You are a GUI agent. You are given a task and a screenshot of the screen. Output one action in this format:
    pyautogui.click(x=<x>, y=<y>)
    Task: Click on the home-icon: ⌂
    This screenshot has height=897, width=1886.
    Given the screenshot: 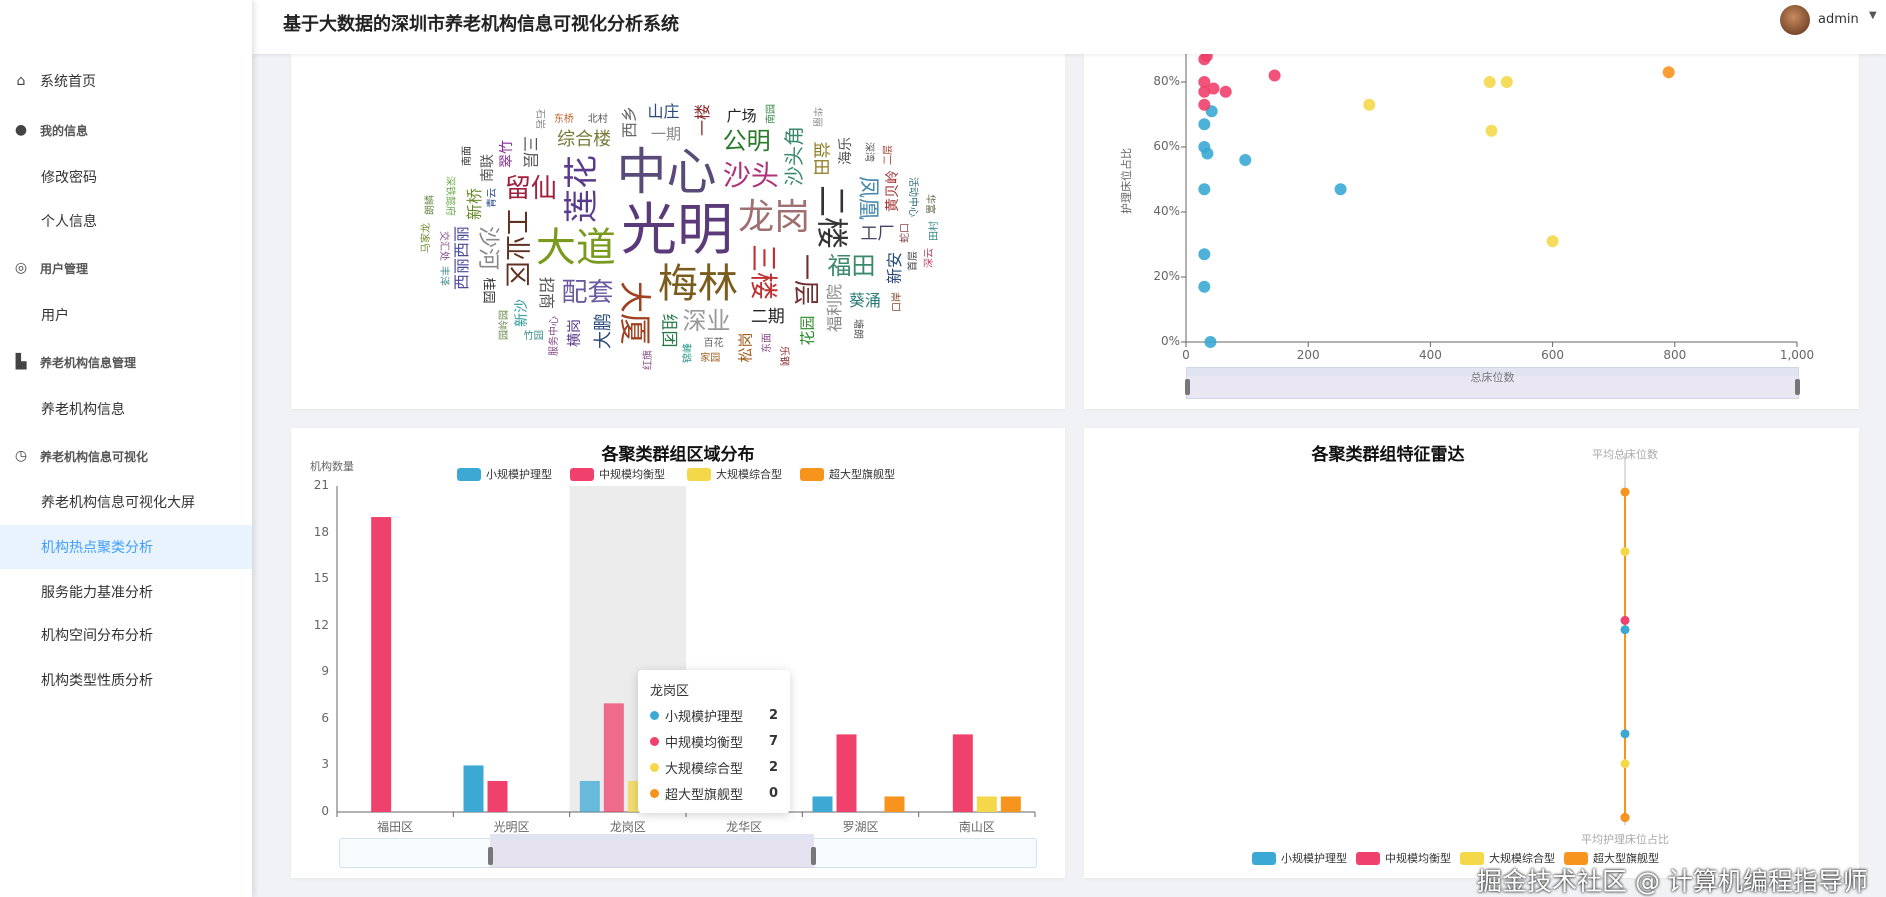 What is the action you would take?
    pyautogui.click(x=21, y=81)
    